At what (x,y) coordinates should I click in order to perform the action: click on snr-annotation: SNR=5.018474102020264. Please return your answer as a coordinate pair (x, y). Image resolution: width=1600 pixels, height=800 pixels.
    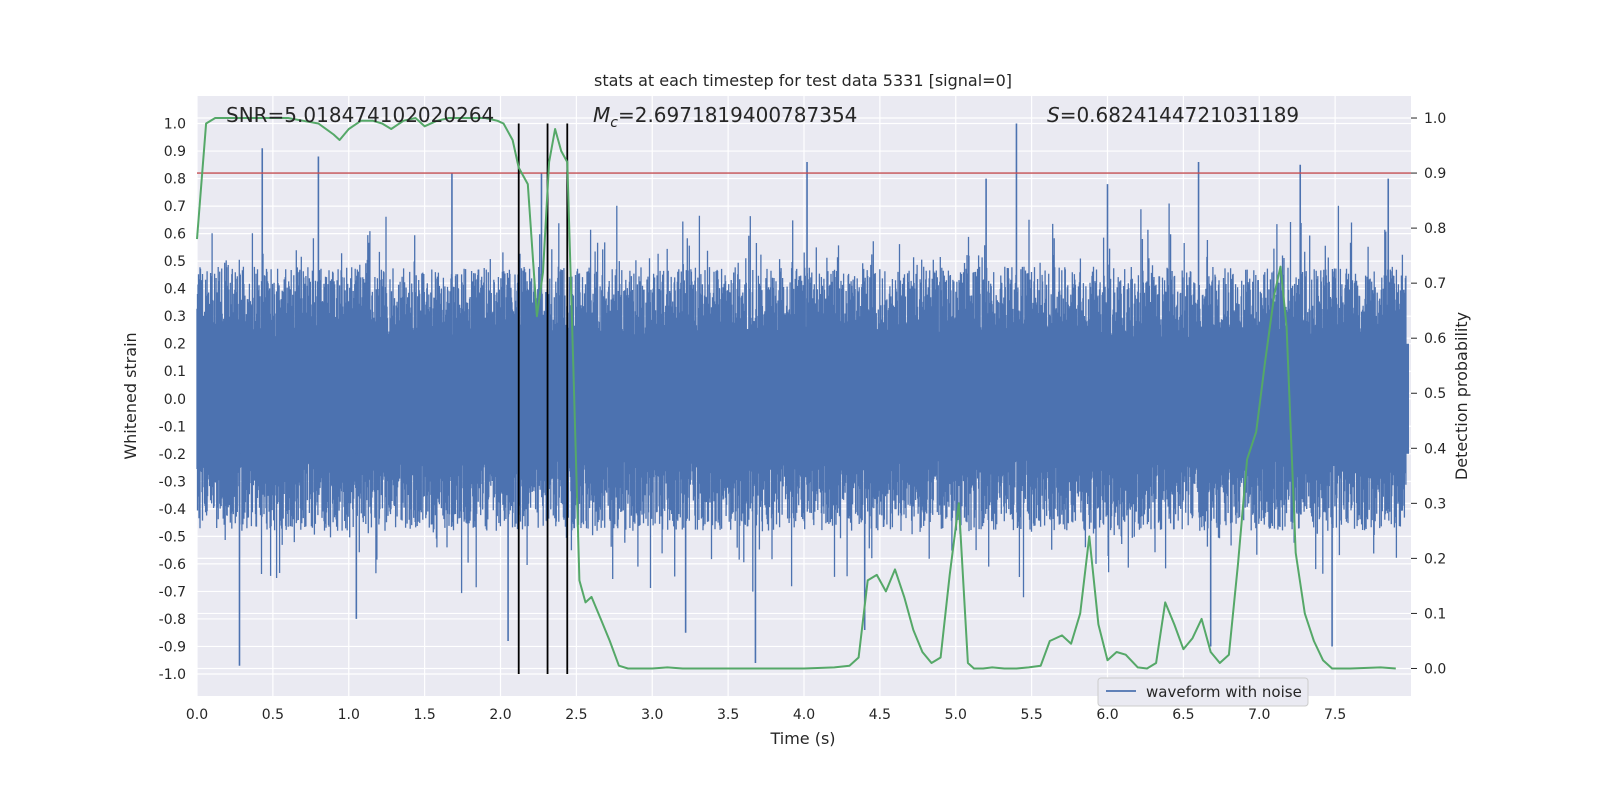
    Looking at the image, I should click on (360, 115).